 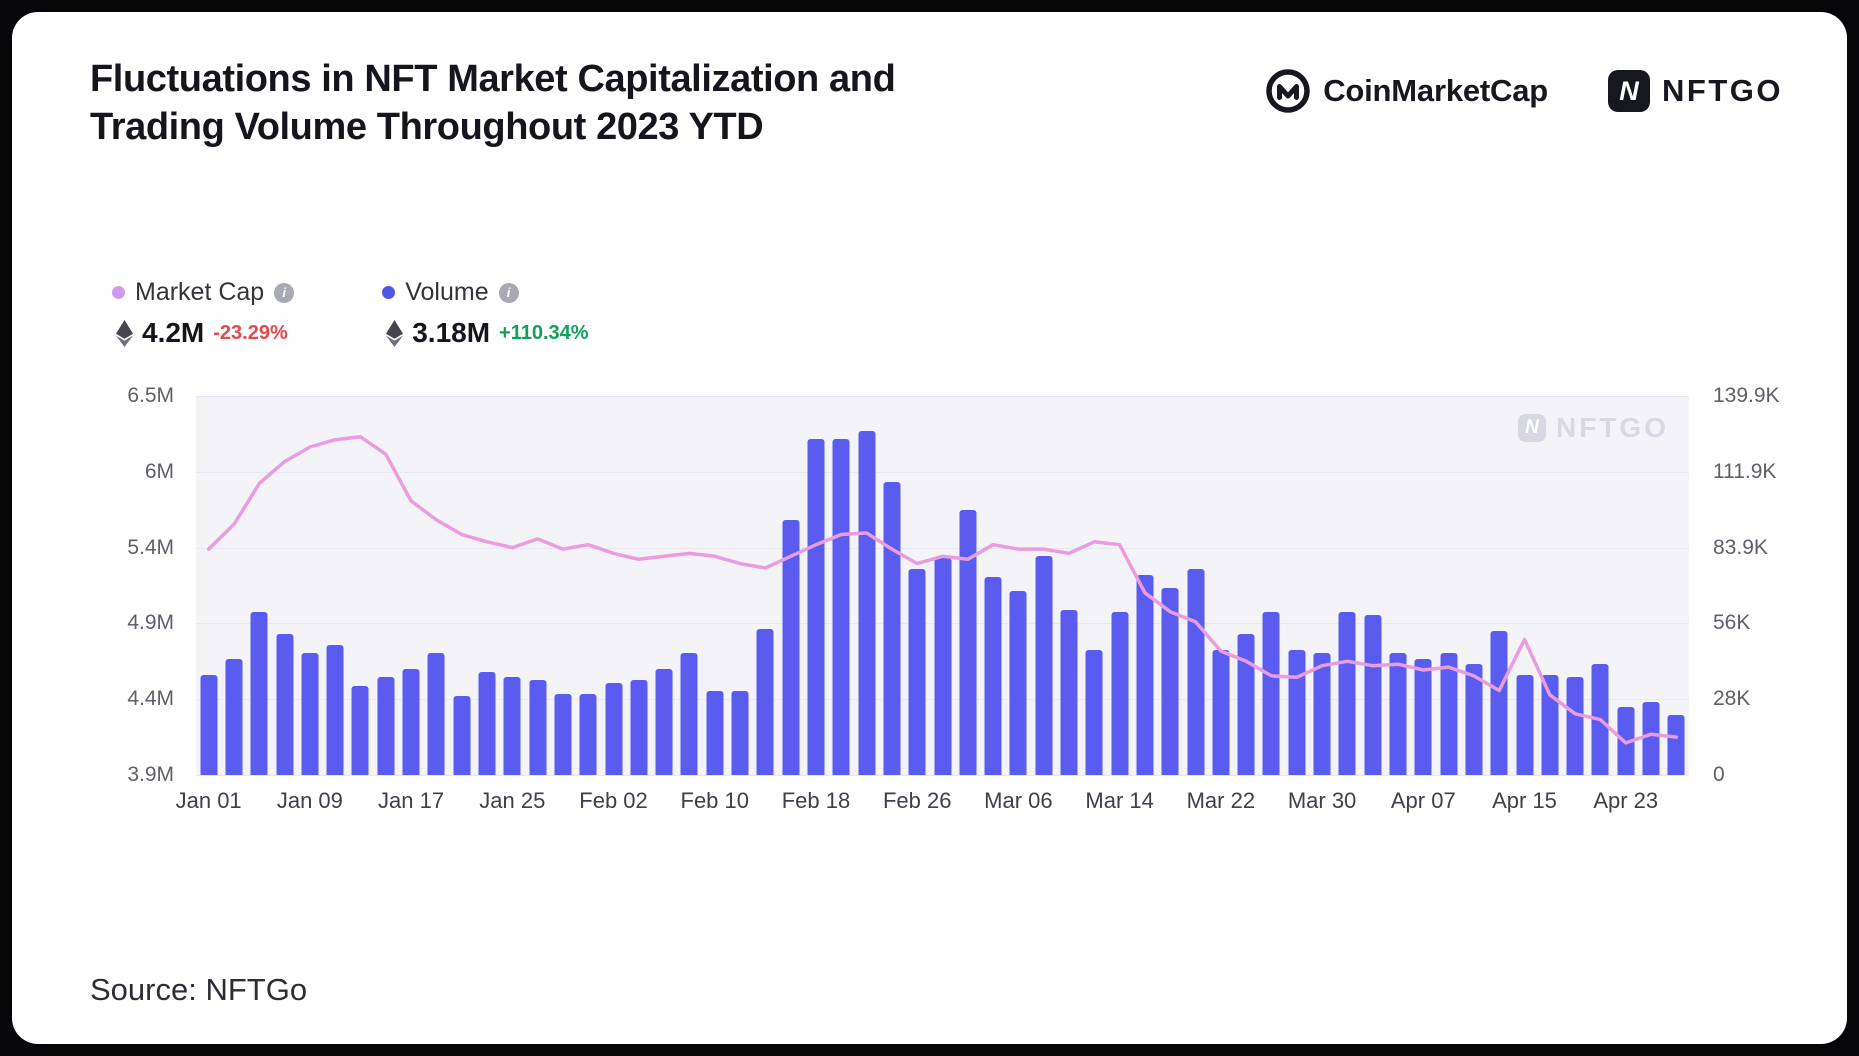 I want to click on x-axis-tick-label: Mar 06, so click(x=1018, y=800).